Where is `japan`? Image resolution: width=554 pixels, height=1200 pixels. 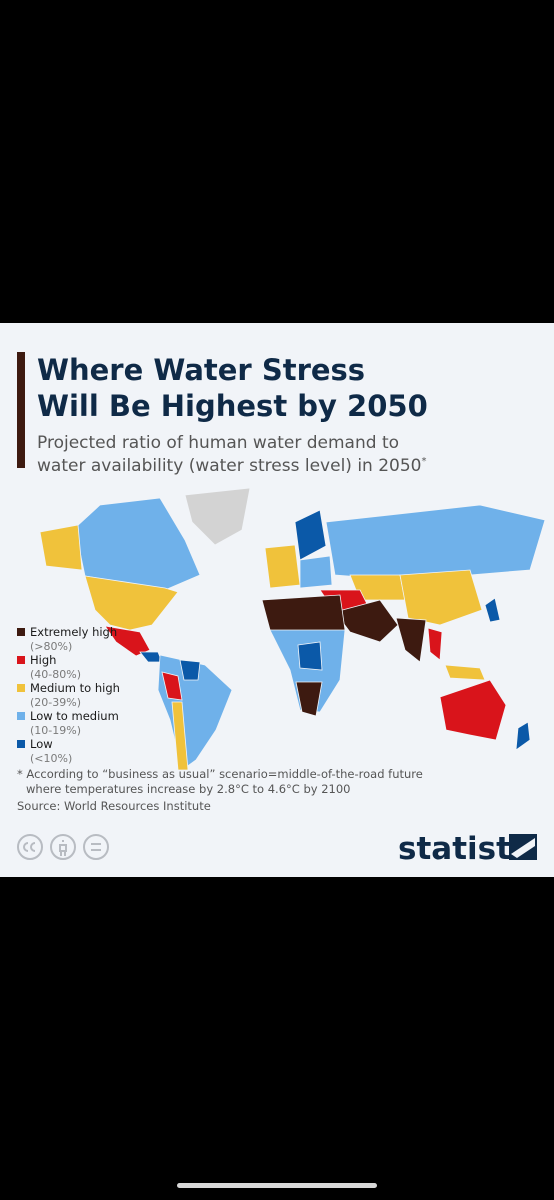 japan is located at coordinates (492, 610).